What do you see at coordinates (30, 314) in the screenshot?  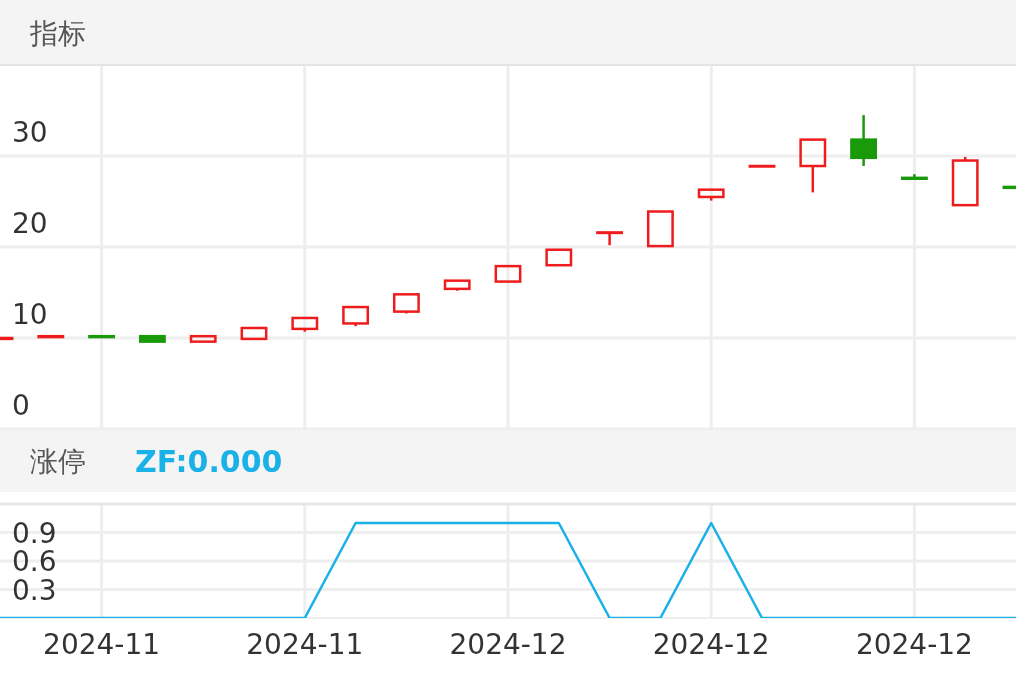 I see `y-tick-label: 10` at bounding box center [30, 314].